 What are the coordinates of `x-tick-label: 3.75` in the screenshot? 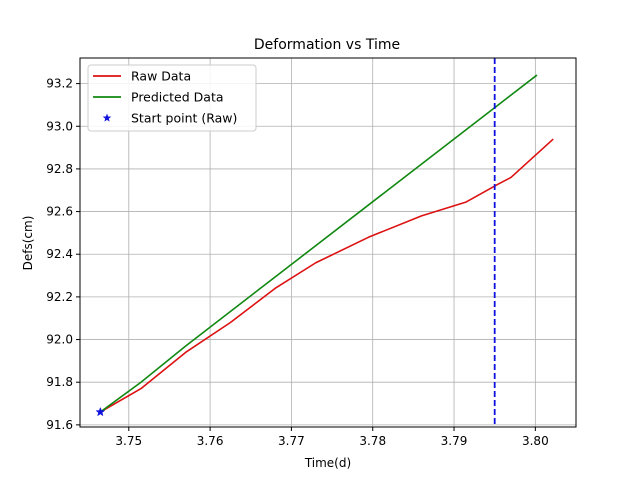 It's located at (128, 441).